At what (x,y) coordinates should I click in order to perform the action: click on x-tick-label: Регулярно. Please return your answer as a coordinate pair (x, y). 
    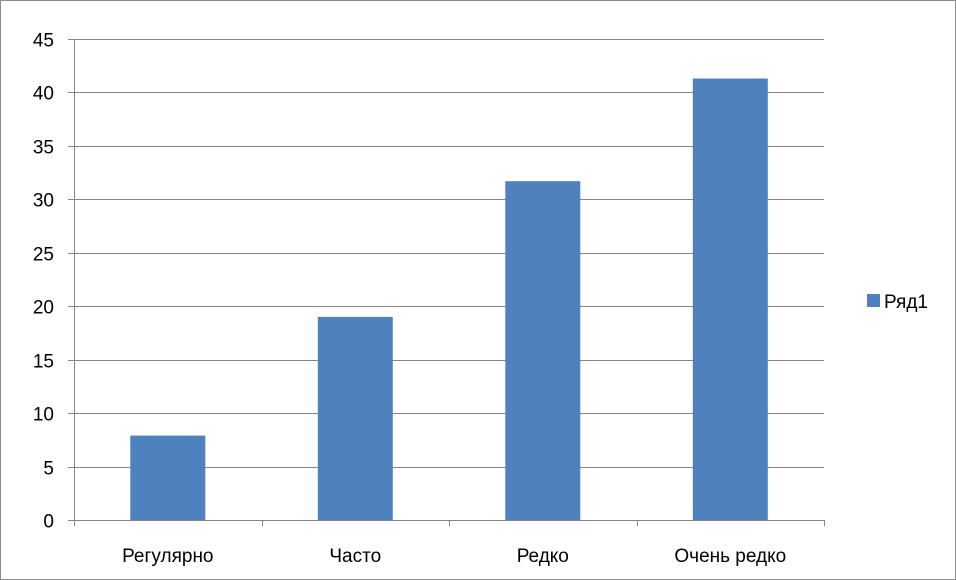
    Looking at the image, I should click on (167, 556).